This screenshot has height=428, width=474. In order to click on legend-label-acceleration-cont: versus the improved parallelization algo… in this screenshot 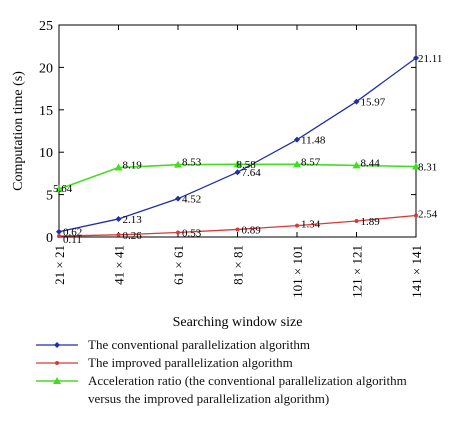, I will do `click(209, 398)`.